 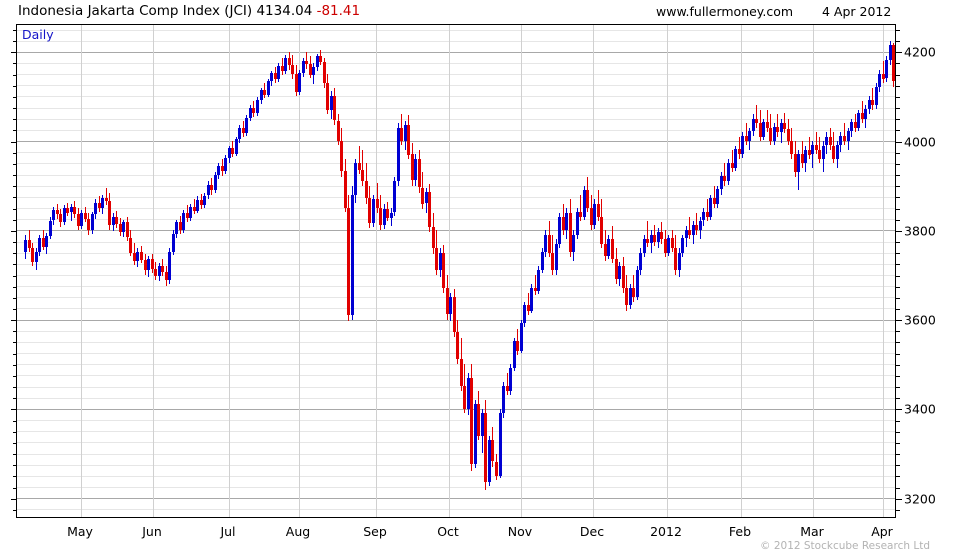 What do you see at coordinates (592, 531) in the screenshot?
I see `x-axis-label: Dec` at bounding box center [592, 531].